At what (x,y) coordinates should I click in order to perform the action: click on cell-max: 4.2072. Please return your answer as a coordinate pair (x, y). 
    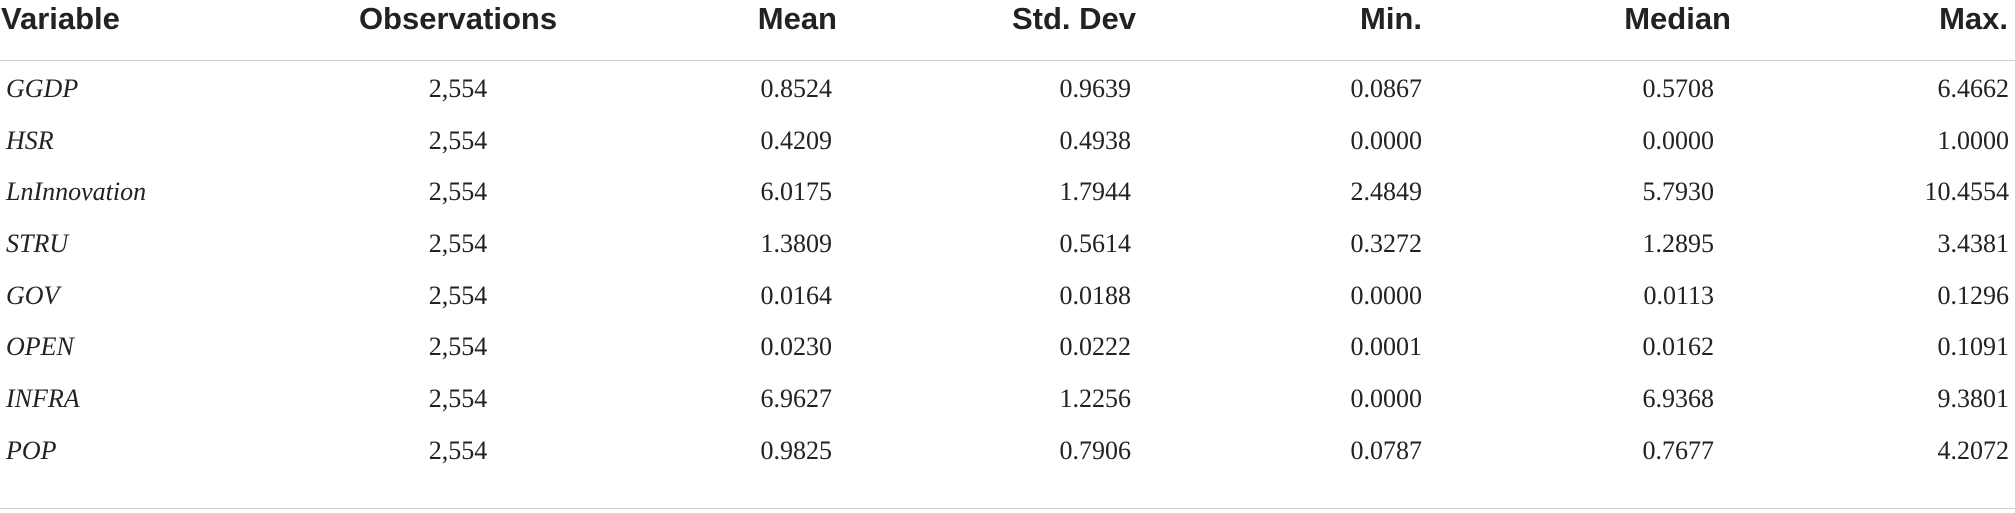
    Looking at the image, I should click on (1973, 450).